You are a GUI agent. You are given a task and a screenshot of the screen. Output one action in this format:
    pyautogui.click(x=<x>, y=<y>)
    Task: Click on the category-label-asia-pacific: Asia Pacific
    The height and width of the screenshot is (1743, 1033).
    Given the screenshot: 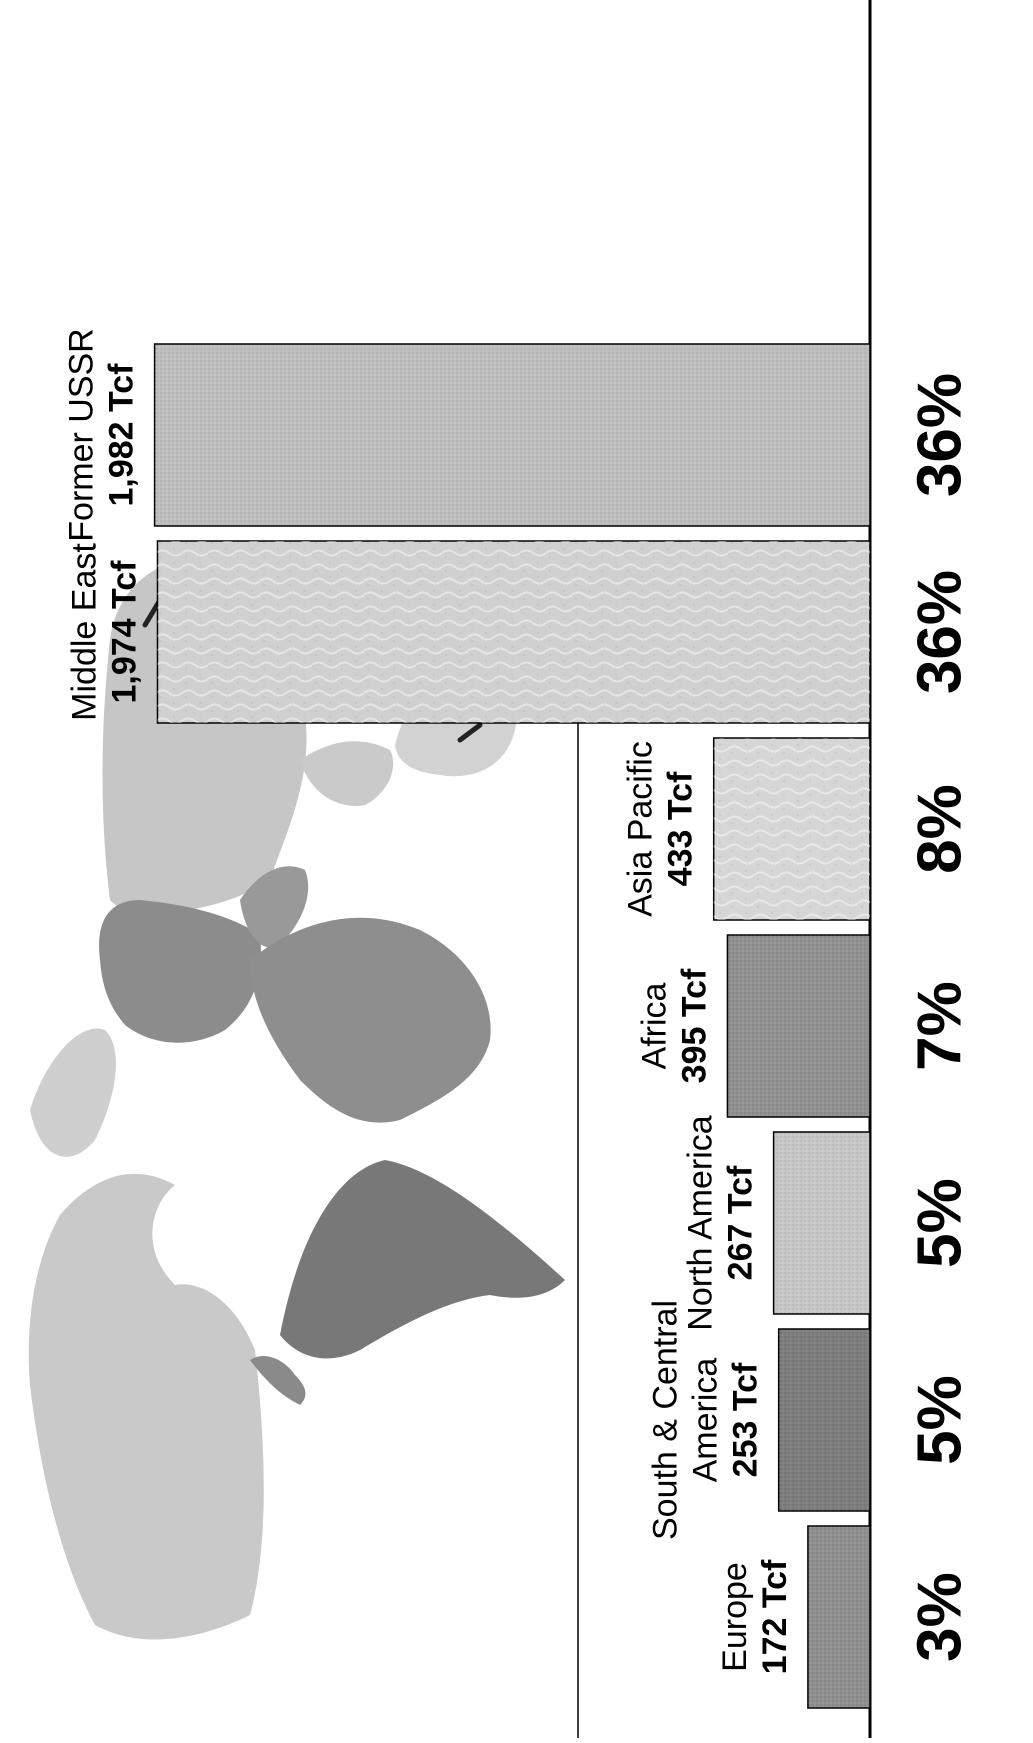 What is the action you would take?
    pyautogui.click(x=641, y=829)
    